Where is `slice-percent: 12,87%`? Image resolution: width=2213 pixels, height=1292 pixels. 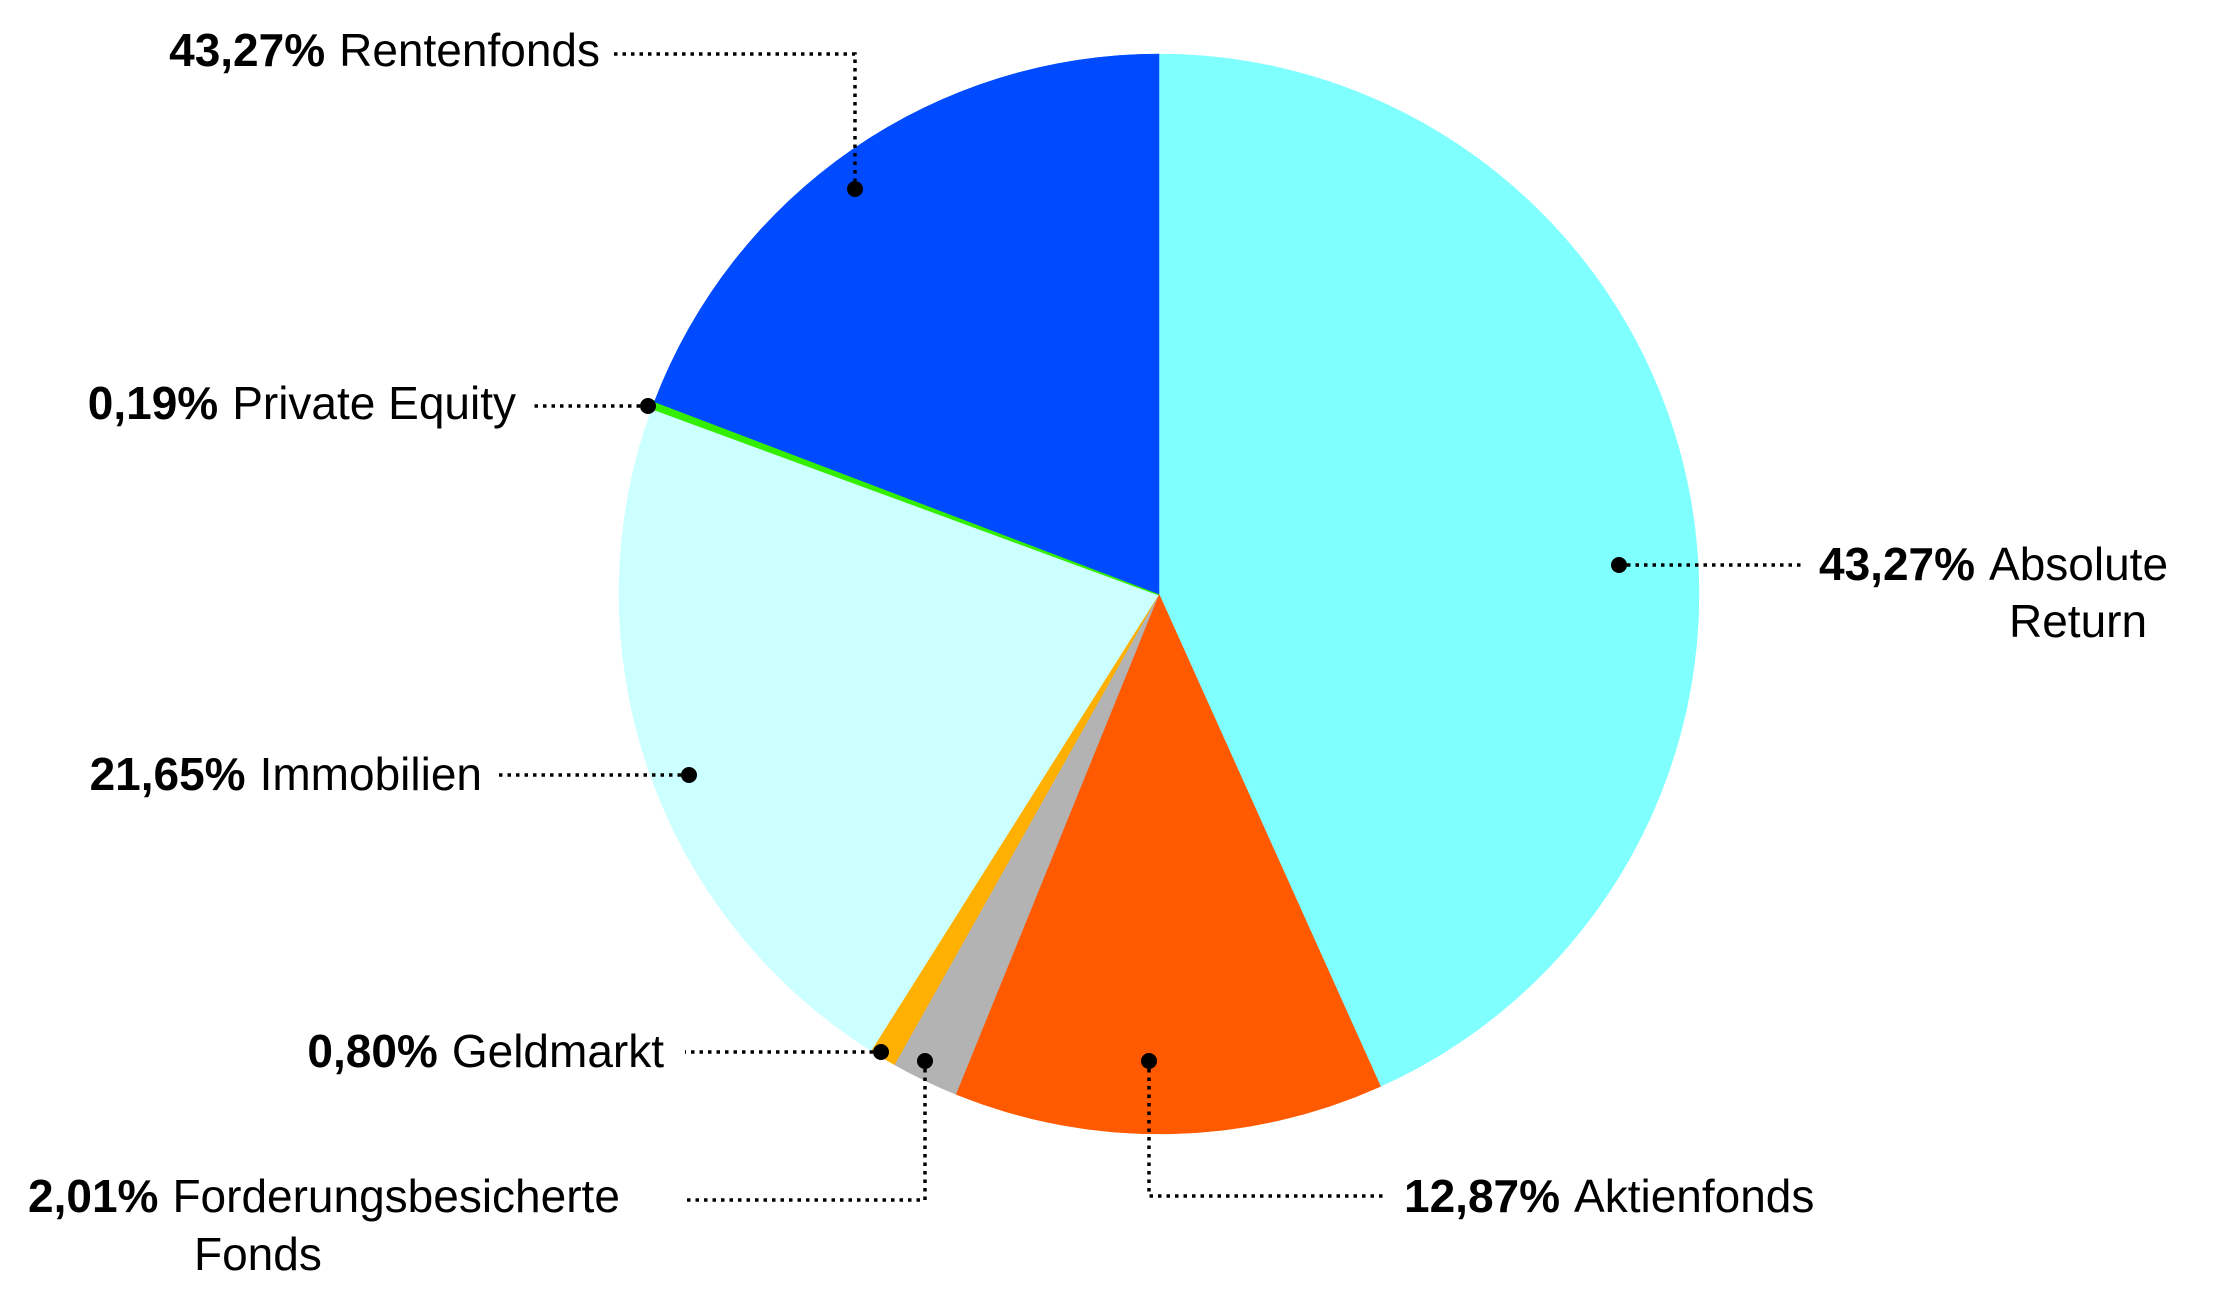
slice-percent: 12,87% is located at coordinates (1482, 1196).